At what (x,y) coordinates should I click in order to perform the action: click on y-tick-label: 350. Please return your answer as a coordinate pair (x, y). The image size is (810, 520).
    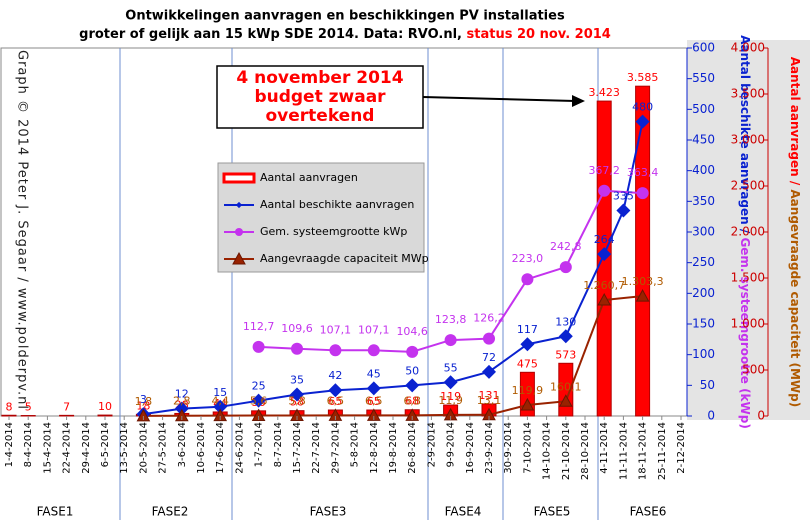
    Looking at the image, I should click on (703, 201).